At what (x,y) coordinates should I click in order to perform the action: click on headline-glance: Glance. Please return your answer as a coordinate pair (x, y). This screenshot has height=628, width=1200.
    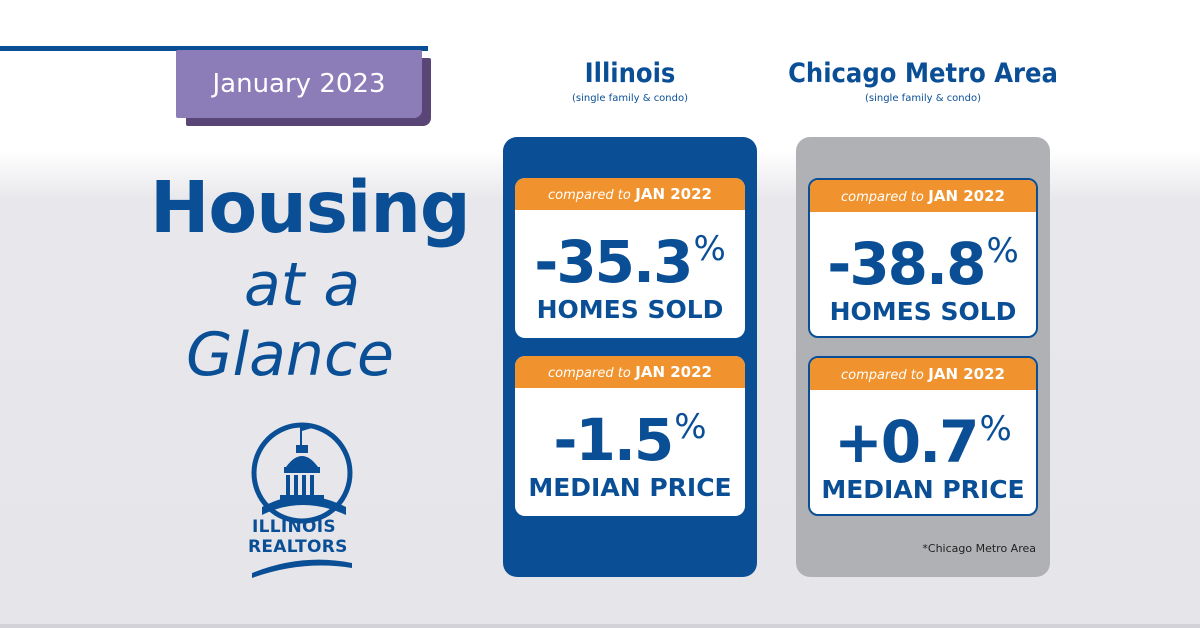
    Looking at the image, I should click on (290, 355).